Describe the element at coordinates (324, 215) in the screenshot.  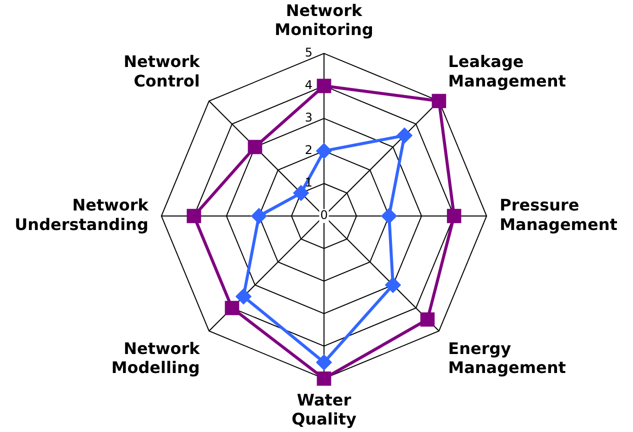
I see `y-tick-label: 0` at that location.